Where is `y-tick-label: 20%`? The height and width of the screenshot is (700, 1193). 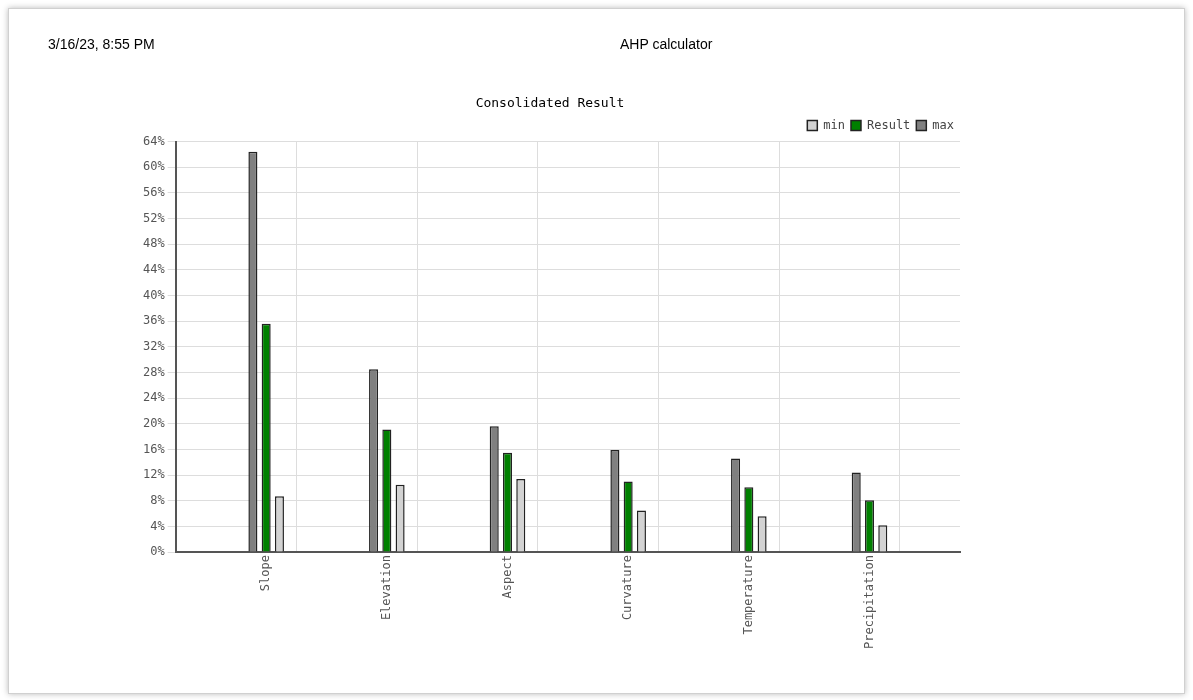
y-tick-label: 20% is located at coordinates (154, 422).